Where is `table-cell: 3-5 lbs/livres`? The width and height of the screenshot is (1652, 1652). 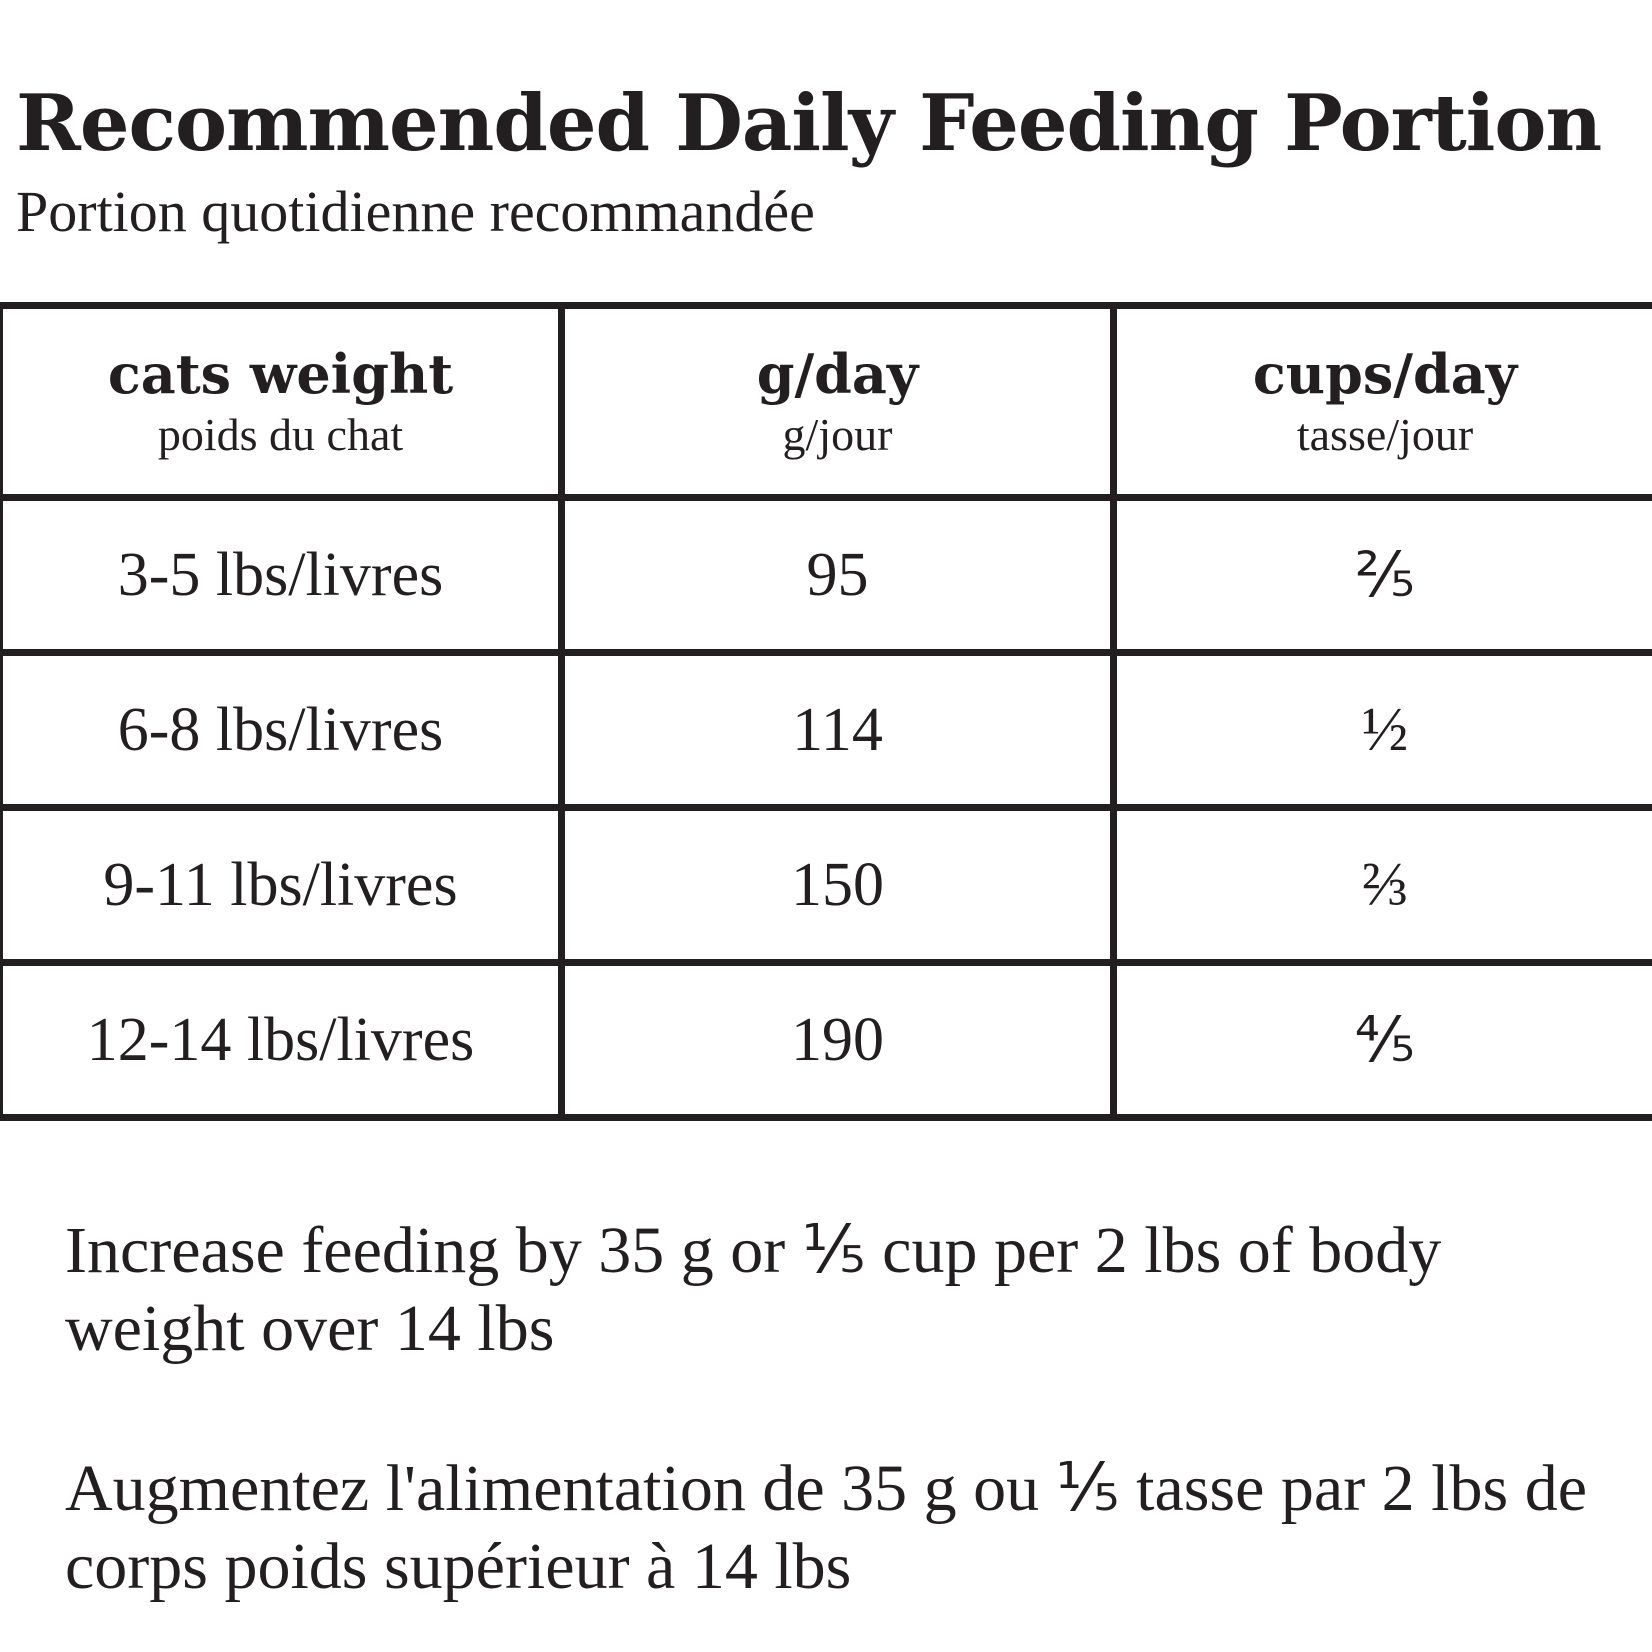
table-cell: 3-5 lbs/livres is located at coordinates (282, 575).